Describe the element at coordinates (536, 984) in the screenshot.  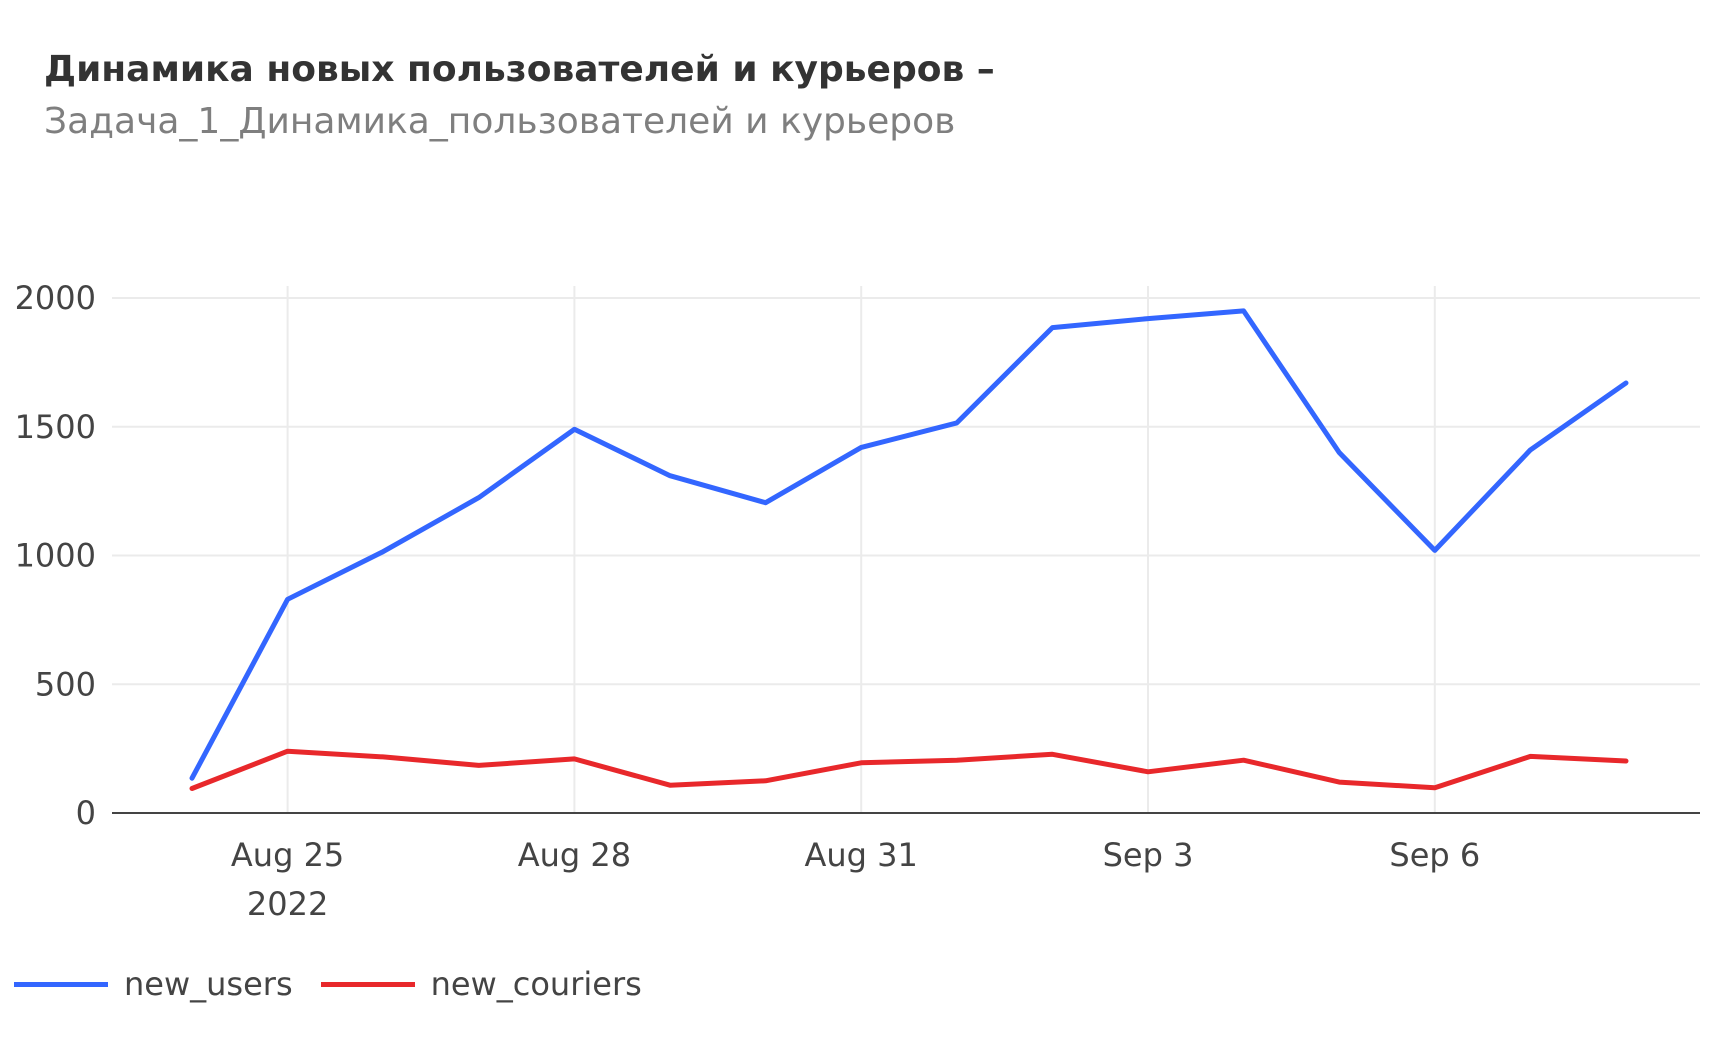
I see `legend-label: new_couriers` at that location.